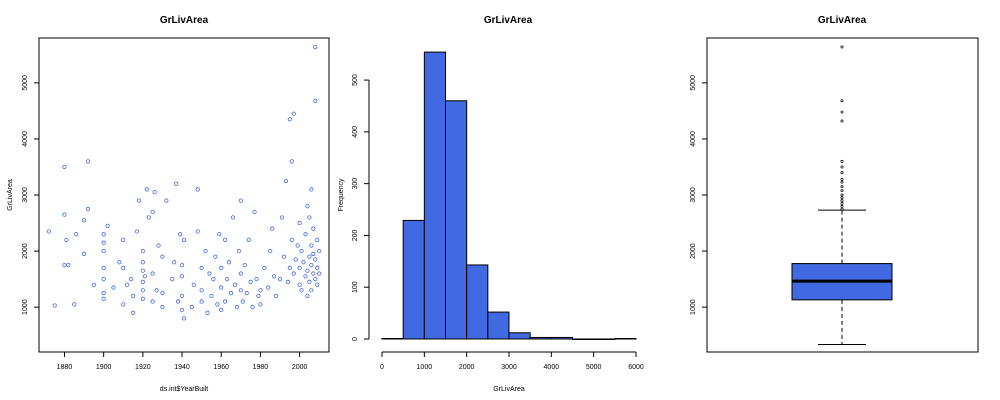  I want to click on histogram-y-label: Frequency, so click(341, 195).